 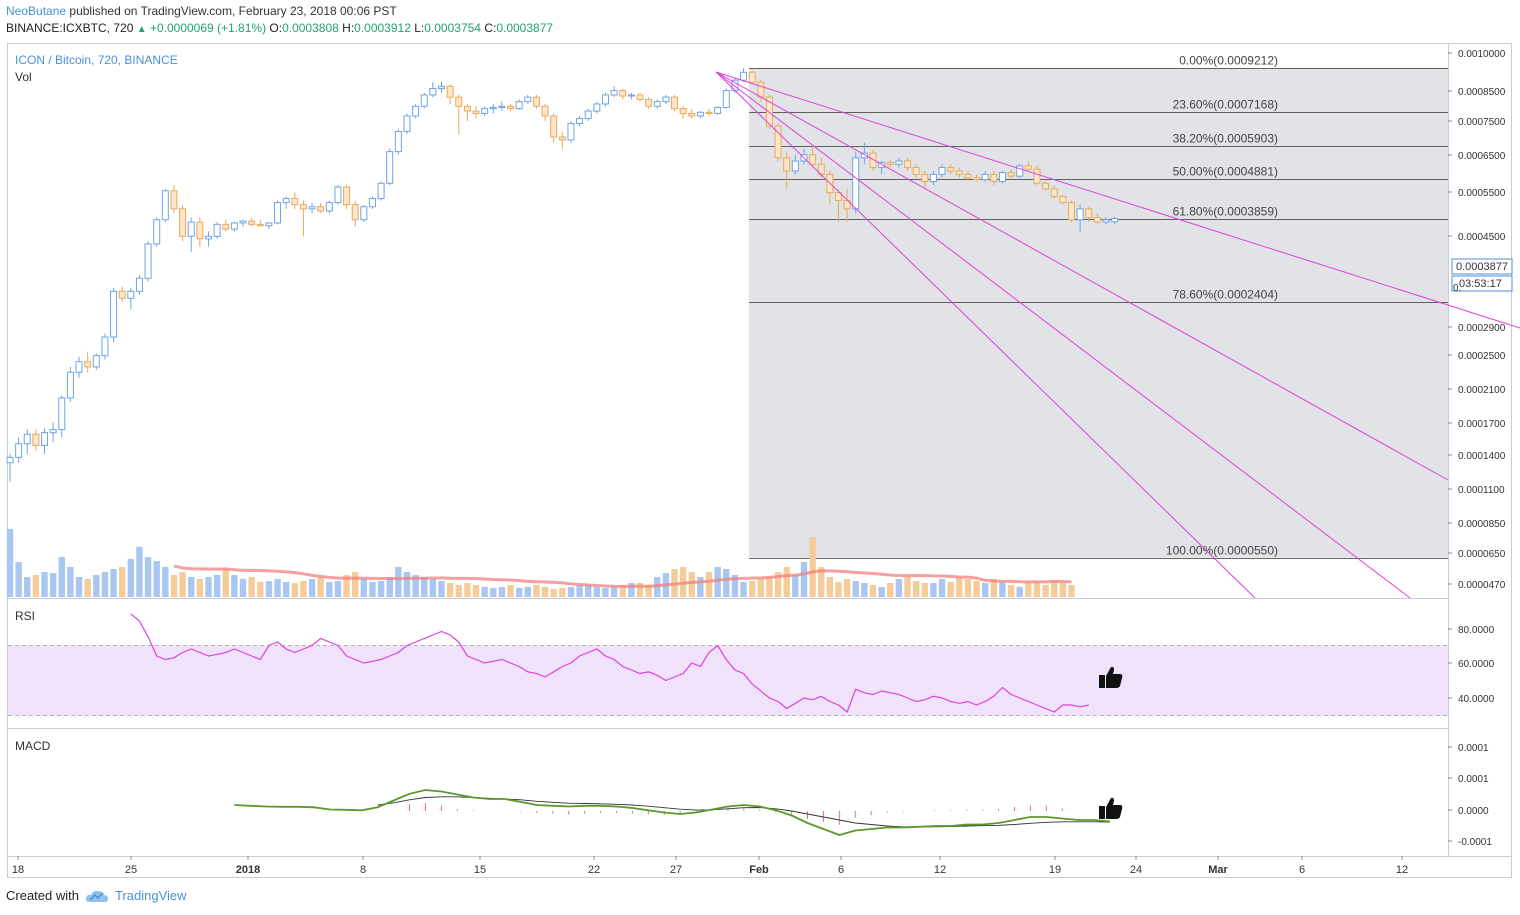 I want to click on macd-label: MACD, so click(x=33, y=746).